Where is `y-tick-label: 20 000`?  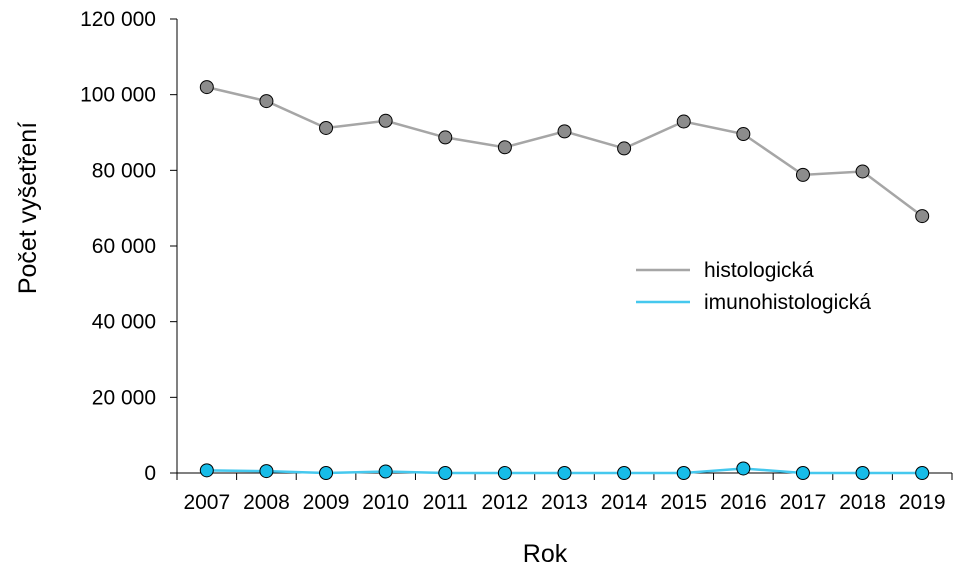
y-tick-label: 20 000 is located at coordinates (124, 397).